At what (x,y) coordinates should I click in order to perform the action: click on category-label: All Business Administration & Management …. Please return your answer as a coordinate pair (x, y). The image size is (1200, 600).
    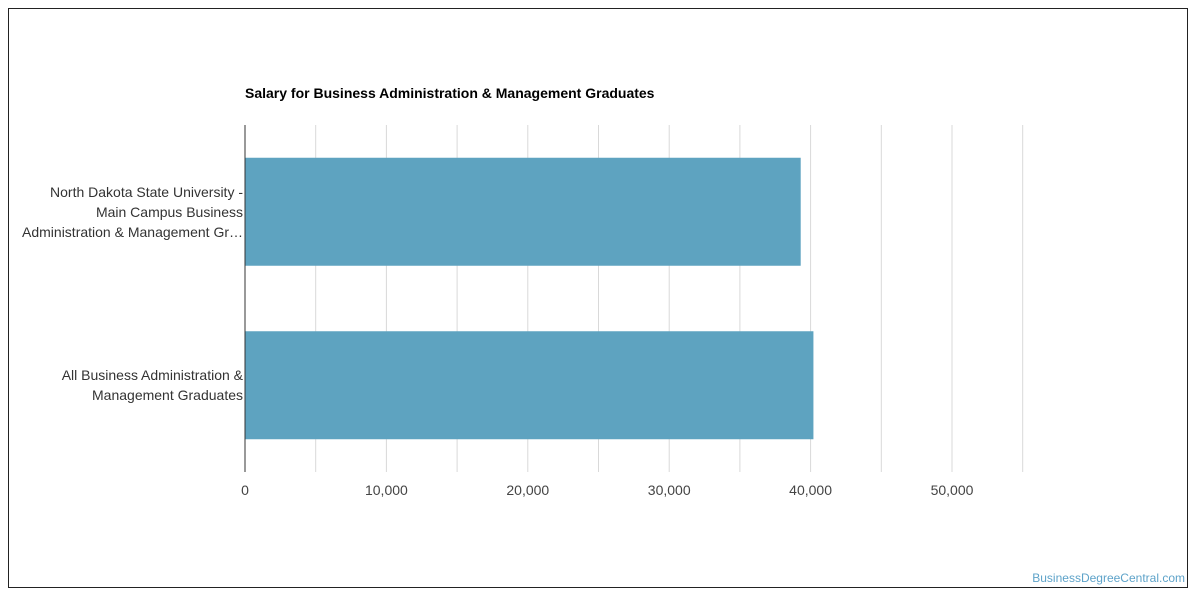
    Looking at the image, I should click on (121, 385).